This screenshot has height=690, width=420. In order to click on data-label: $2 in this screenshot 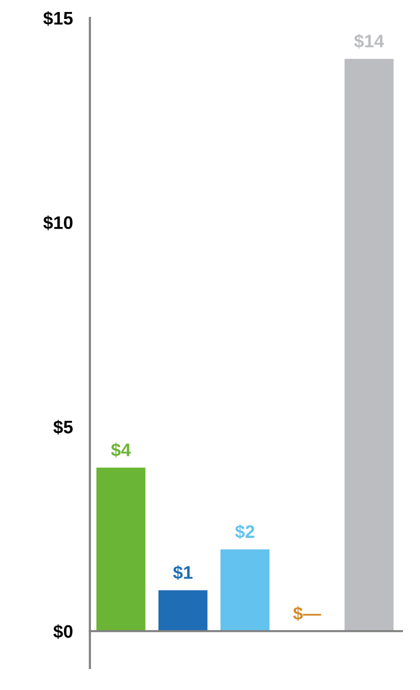, I will do `click(244, 532)`.